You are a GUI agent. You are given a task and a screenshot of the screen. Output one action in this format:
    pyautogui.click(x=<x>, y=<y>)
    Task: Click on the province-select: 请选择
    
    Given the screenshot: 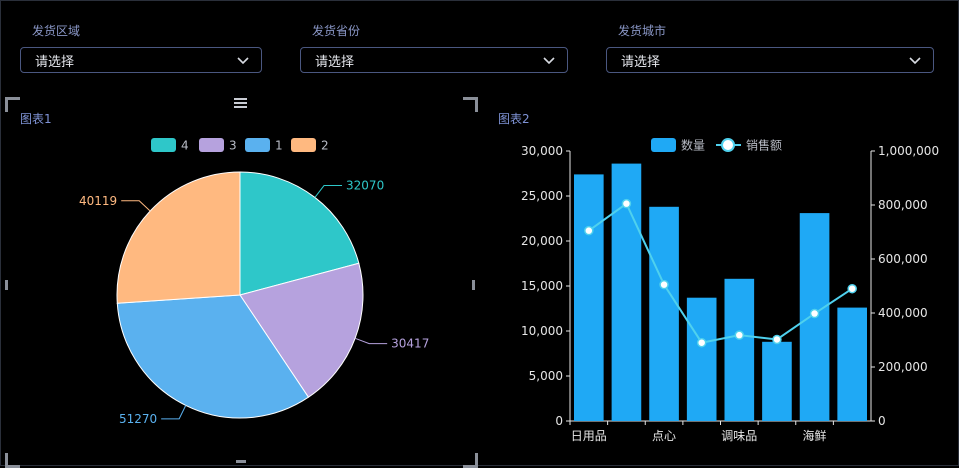 What is the action you would take?
    pyautogui.click(x=434, y=60)
    